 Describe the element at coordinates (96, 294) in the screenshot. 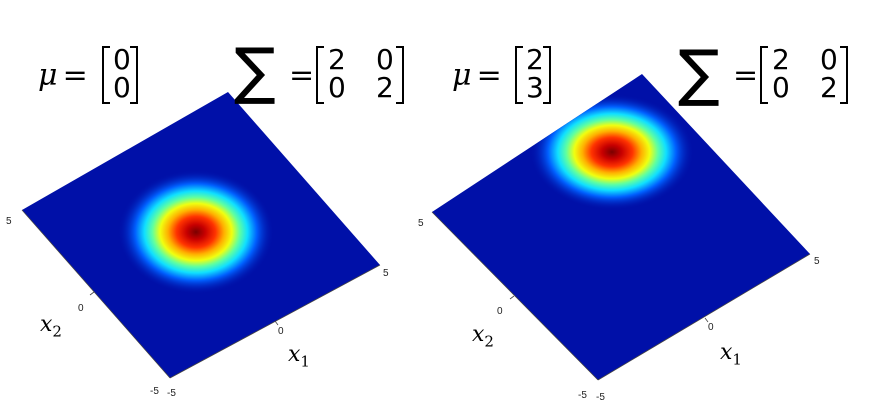

I see `x2-axis-left` at that location.